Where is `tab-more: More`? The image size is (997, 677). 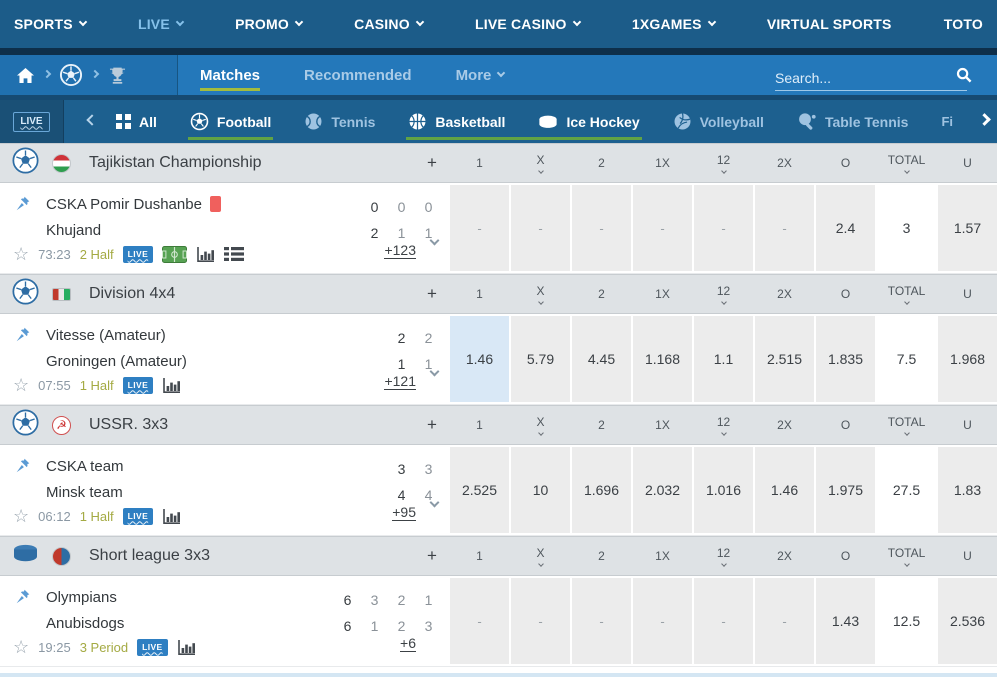 tab-more: More is located at coordinates (481, 75).